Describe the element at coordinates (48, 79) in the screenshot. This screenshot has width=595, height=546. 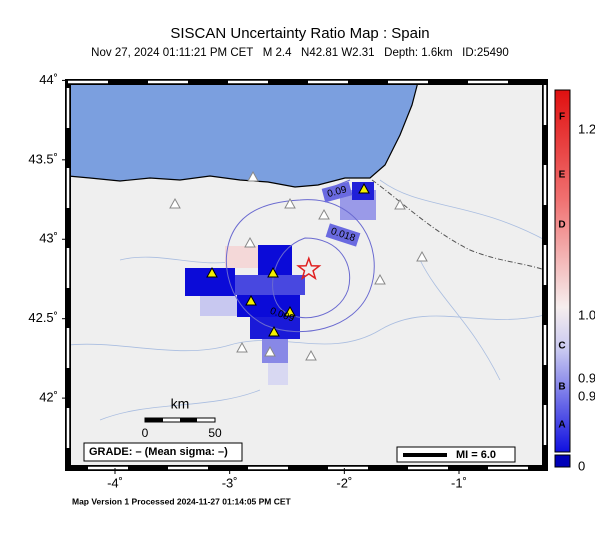
I see `lat-label: 44˚` at that location.